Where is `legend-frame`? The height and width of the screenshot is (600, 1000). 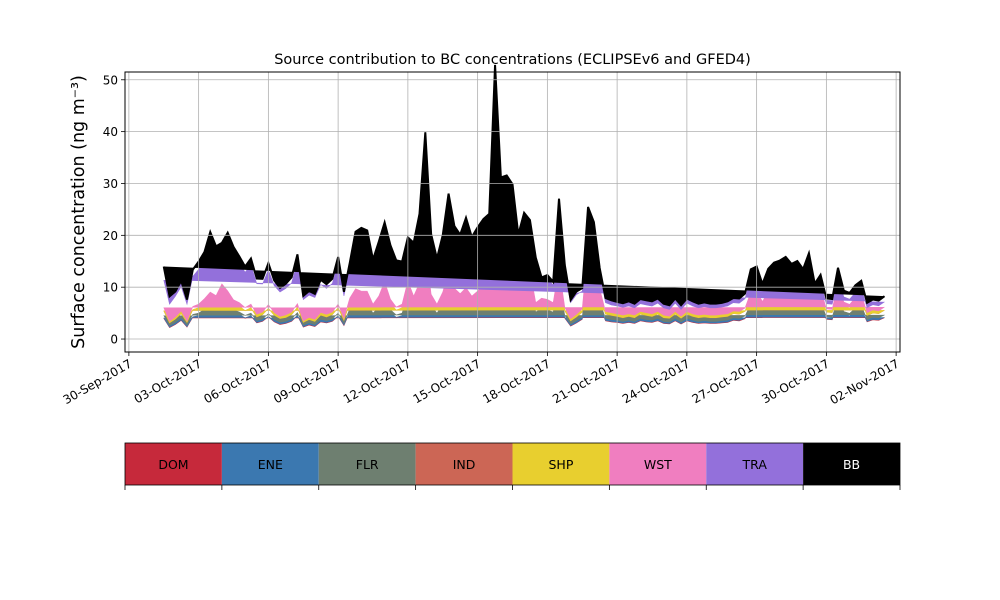 legend-frame is located at coordinates (512, 464).